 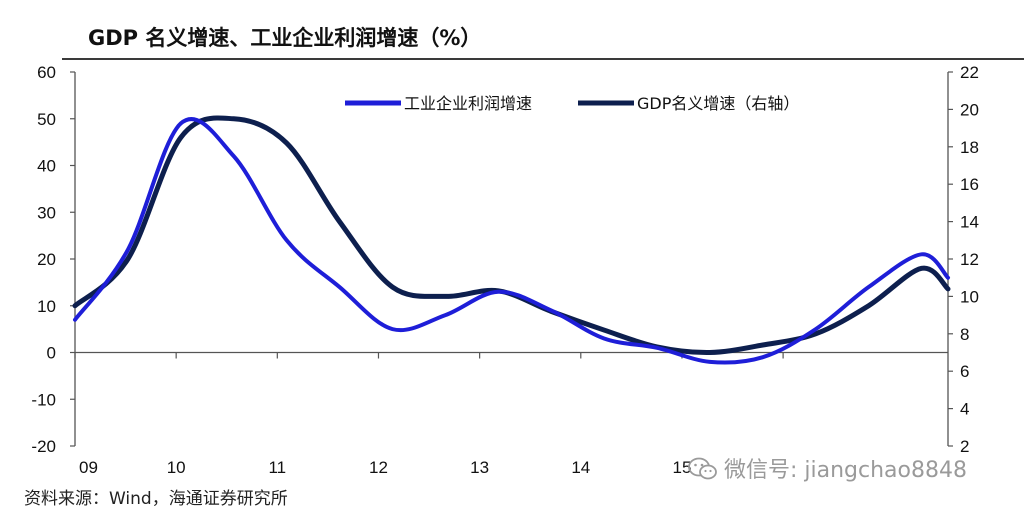 What do you see at coordinates (718, 103) in the screenshot?
I see `legend-label-gdp: GDP名义增速（右轴）` at bounding box center [718, 103].